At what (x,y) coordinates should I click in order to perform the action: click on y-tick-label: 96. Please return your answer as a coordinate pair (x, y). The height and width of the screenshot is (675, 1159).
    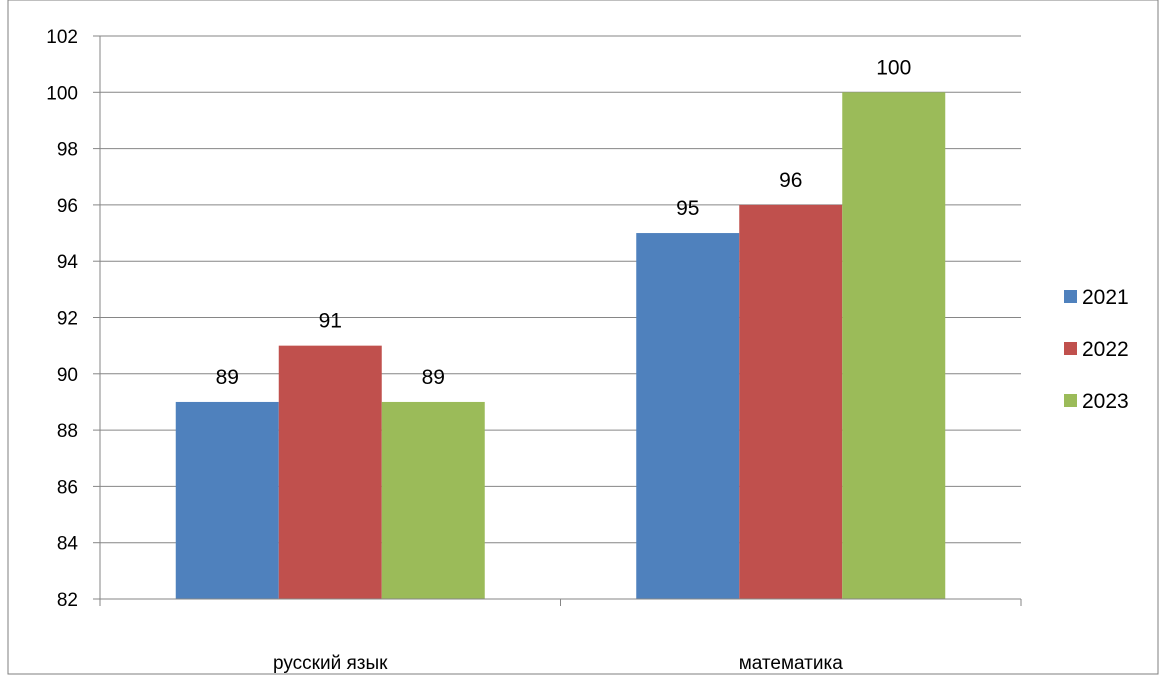
    Looking at the image, I should click on (67, 206).